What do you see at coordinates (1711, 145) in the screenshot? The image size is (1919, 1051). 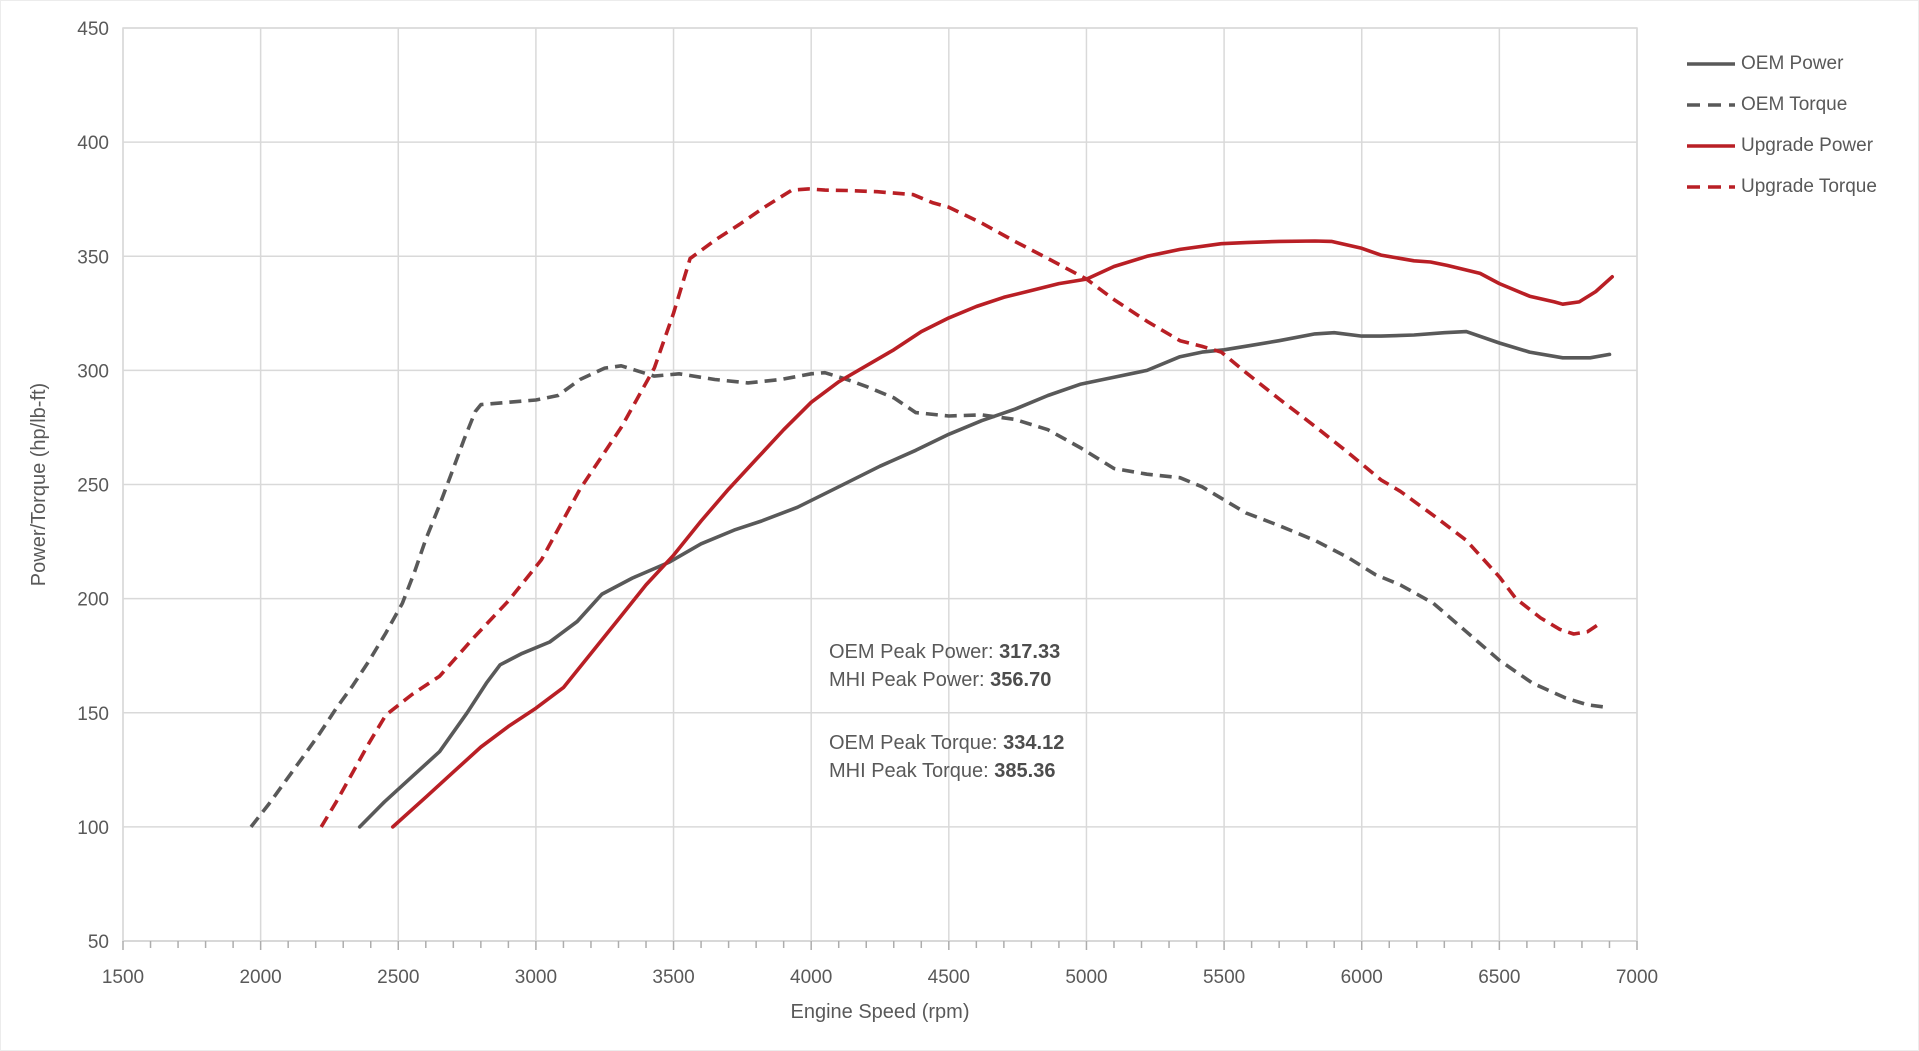 I see `legend-line-solid-red-icon` at bounding box center [1711, 145].